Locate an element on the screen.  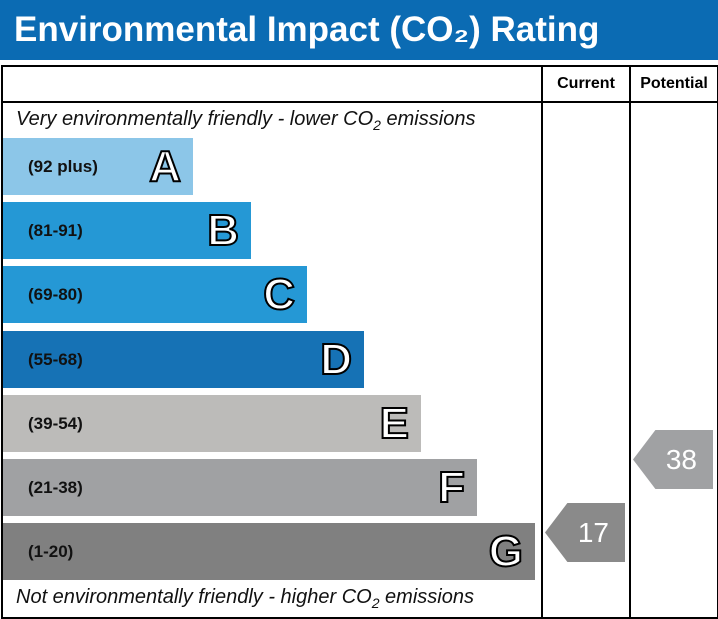
band-bar-d: (55-68) D is located at coordinates (183, 359).